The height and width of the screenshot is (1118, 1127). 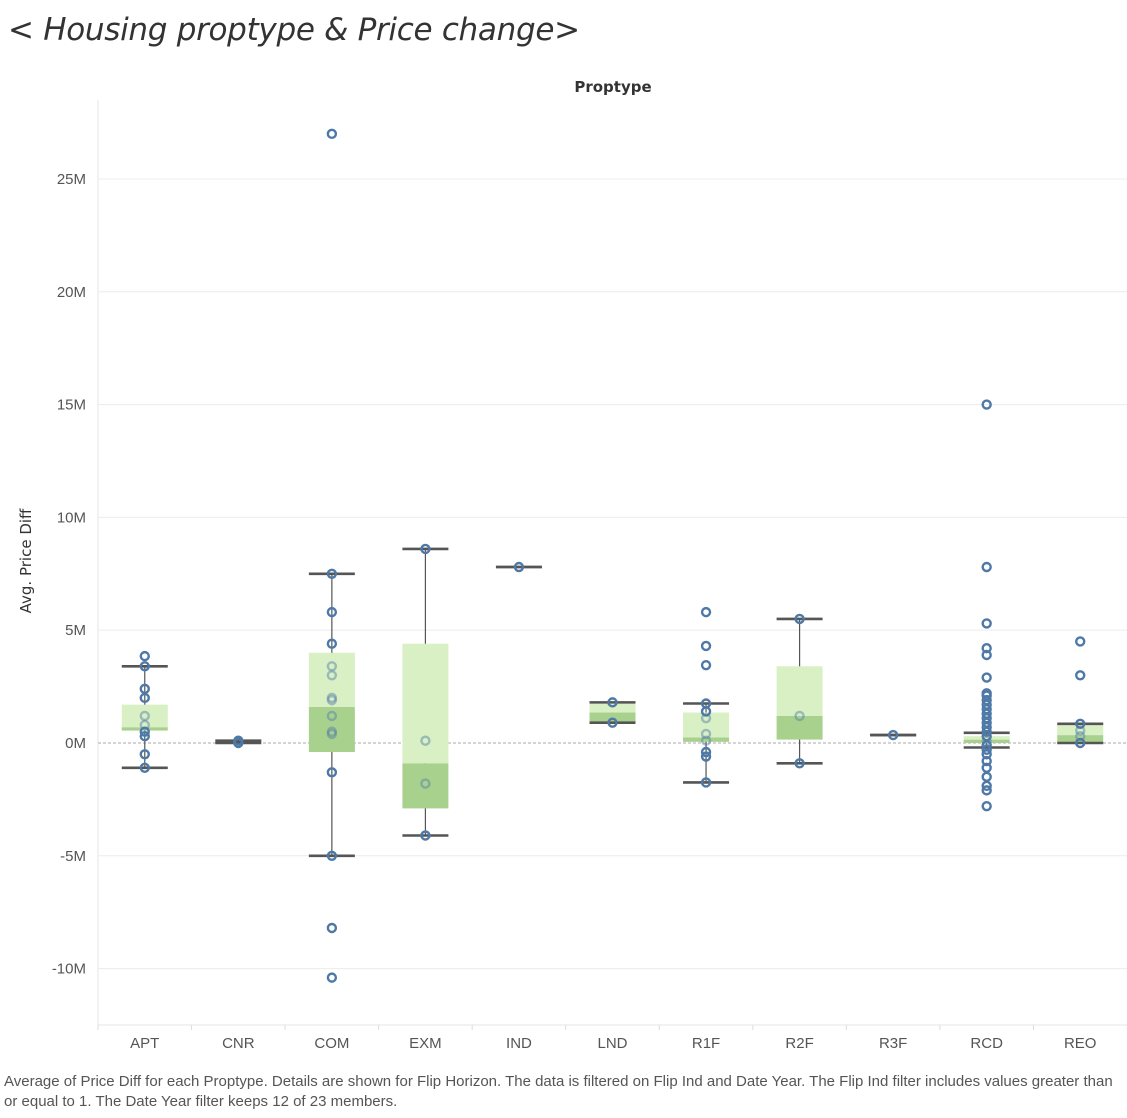 What do you see at coordinates (331, 1043) in the screenshot?
I see `x-tick-label: COM` at bounding box center [331, 1043].